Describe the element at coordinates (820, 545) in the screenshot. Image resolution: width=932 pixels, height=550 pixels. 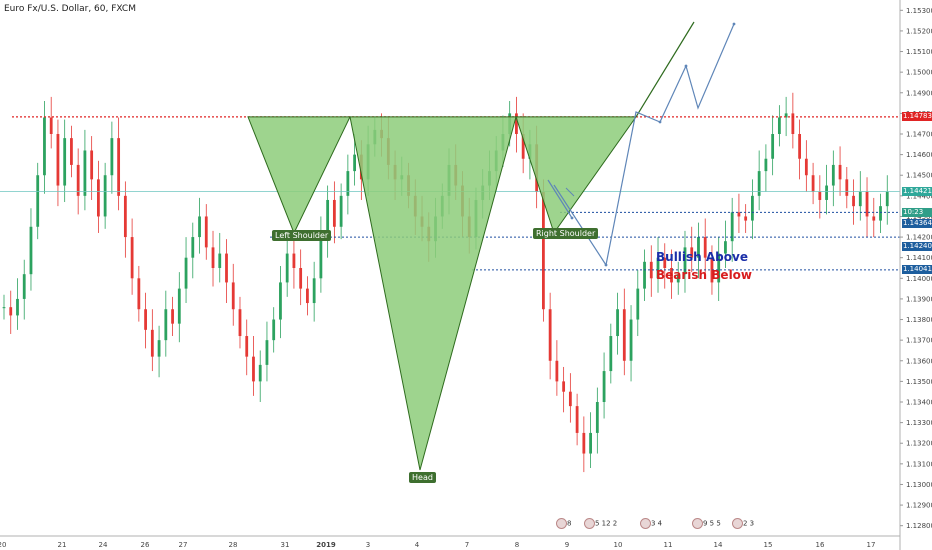
I see `x-tick-label: 16` at that location.